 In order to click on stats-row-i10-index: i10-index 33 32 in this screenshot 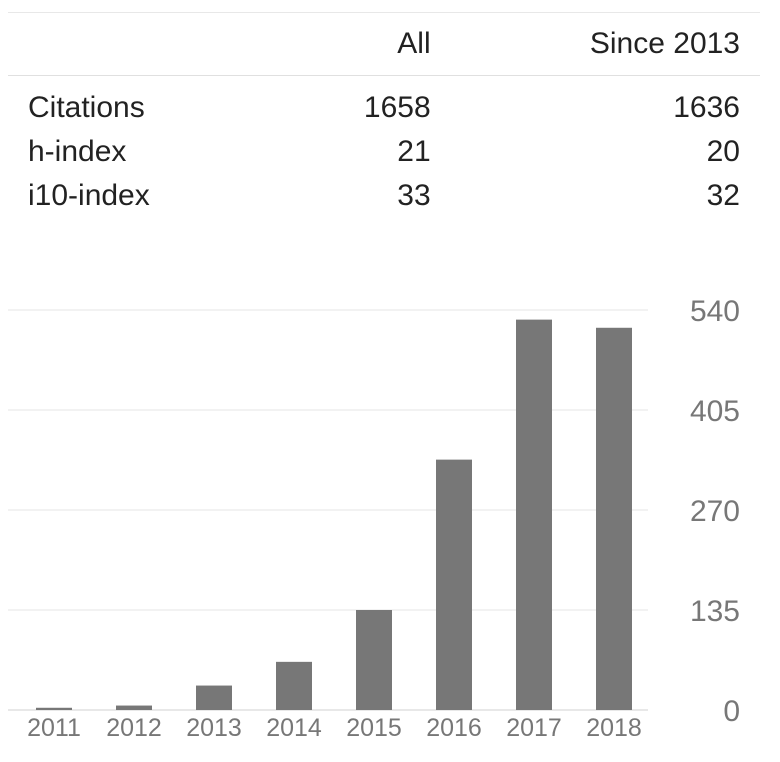, I will do `click(384, 196)`.